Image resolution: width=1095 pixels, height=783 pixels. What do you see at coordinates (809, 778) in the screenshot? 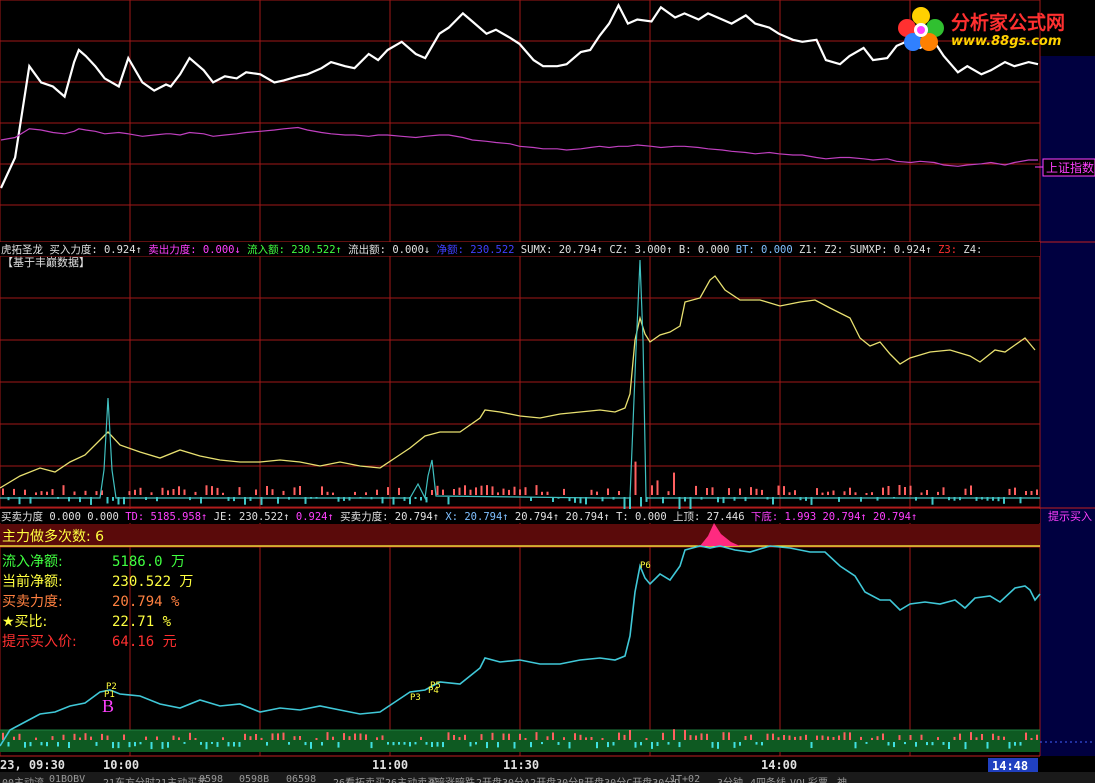
I see `formula-tab-12: VOL彩票` at bounding box center [809, 778].